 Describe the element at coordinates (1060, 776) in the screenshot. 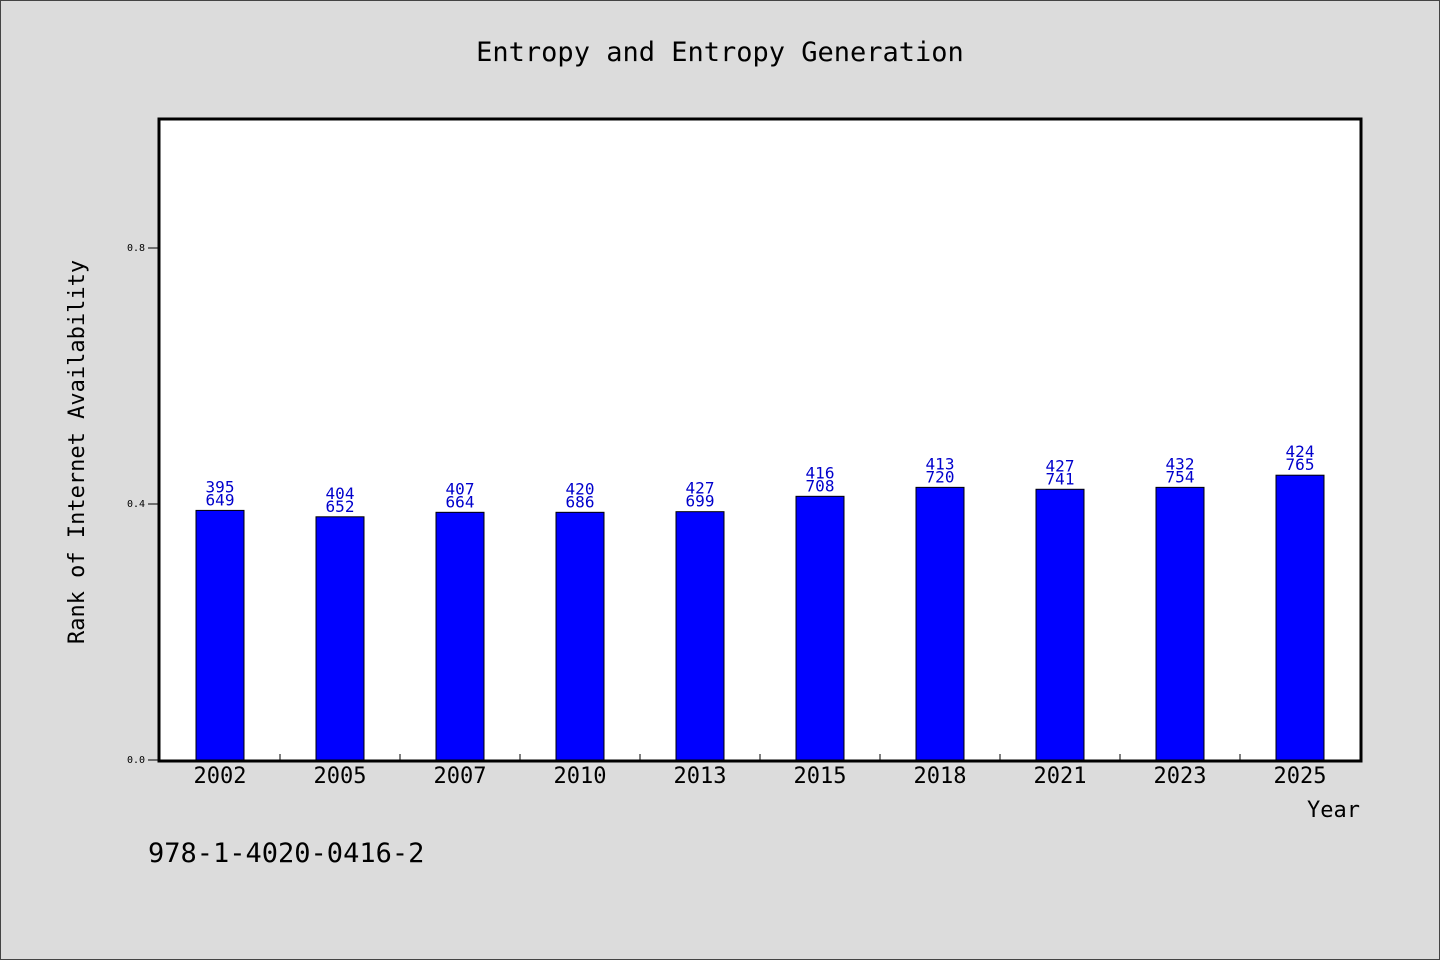

I see `x-tick-label: 2021` at that location.